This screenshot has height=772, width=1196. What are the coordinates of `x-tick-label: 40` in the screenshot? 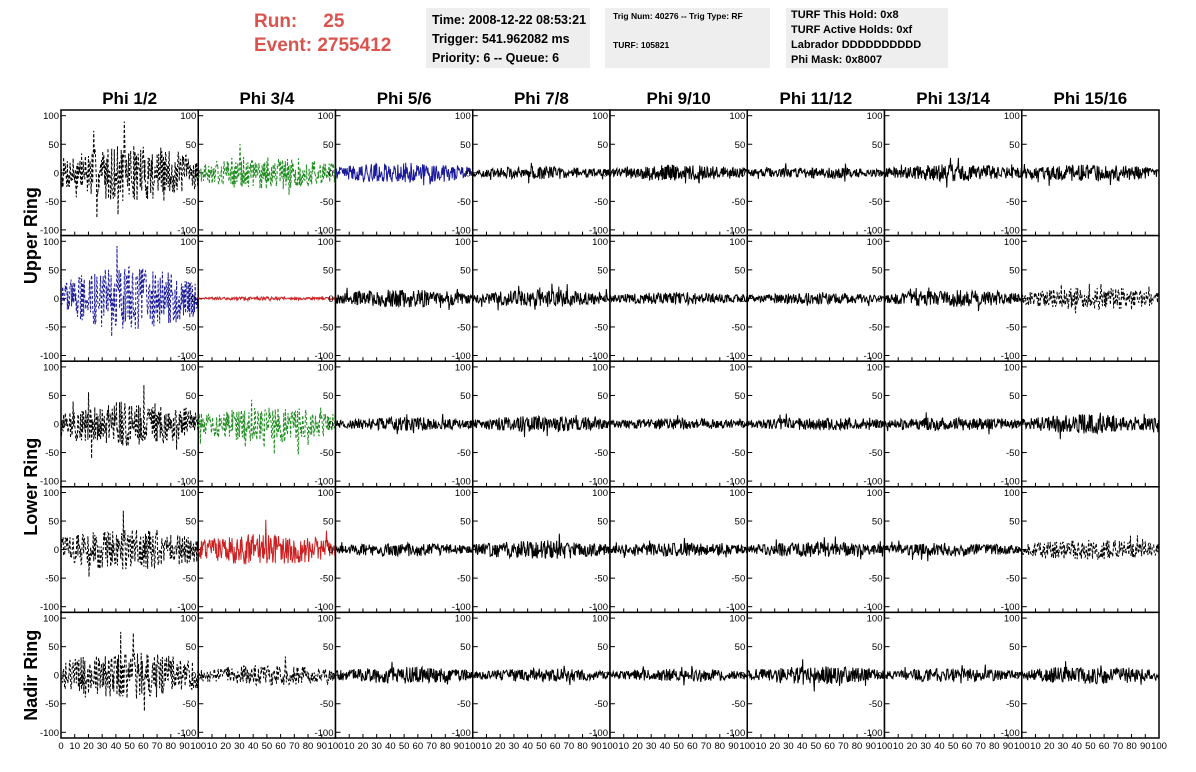 It's located at (802, 746).